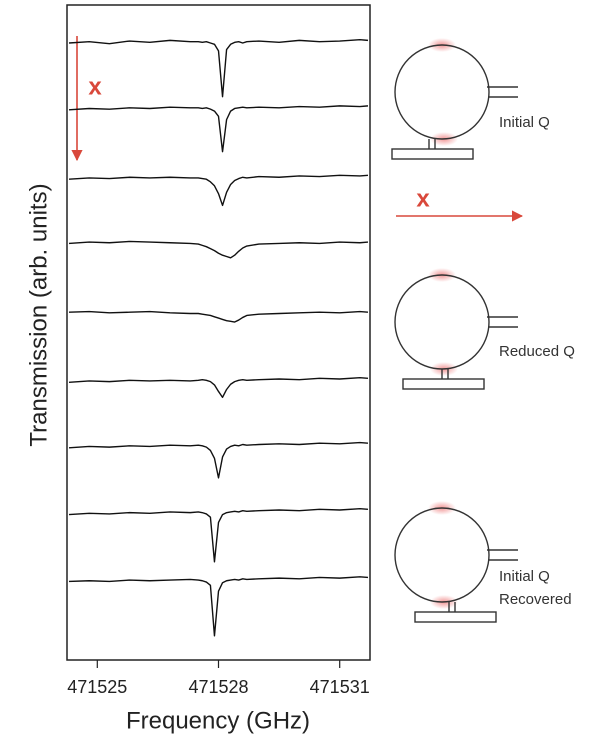 The height and width of the screenshot is (741, 616). Describe the element at coordinates (535, 599) in the screenshot. I see `schematic-label: Recovered` at that location.